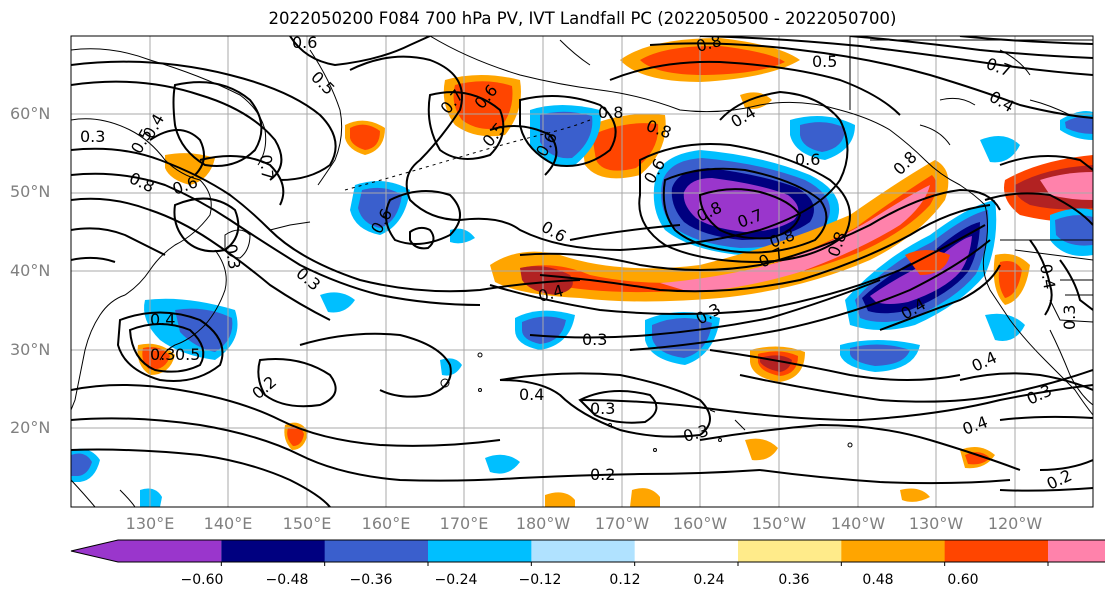 The height and width of the screenshot is (601, 1105). I want to click on lon-label-180w: 180°W, so click(543, 523).